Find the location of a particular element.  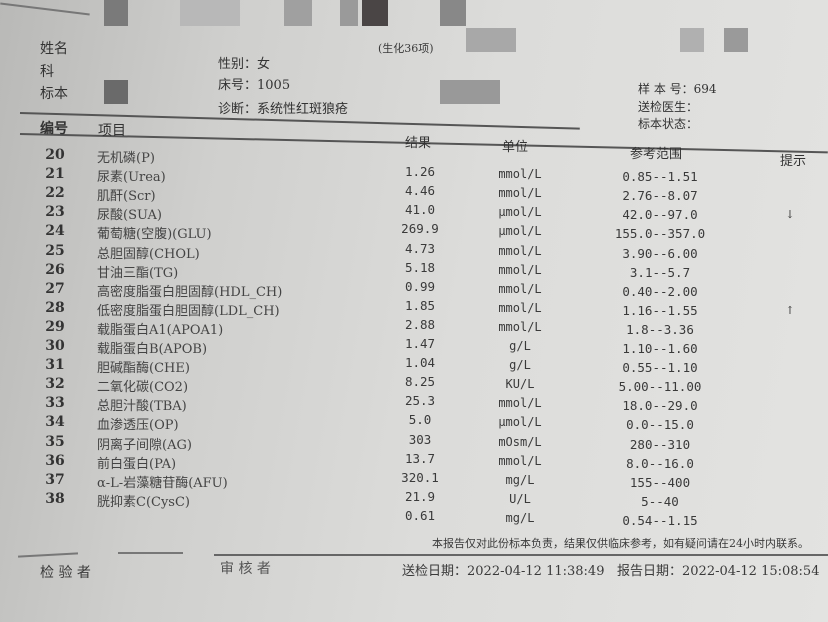

unit: U/L is located at coordinates (520, 498).